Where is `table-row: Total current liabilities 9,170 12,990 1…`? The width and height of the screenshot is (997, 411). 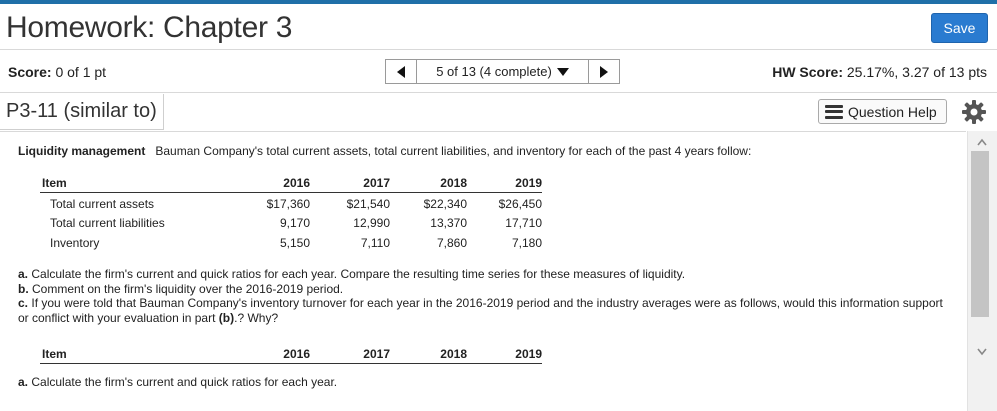
table-row: Total current liabilities 9,170 12,990 1… is located at coordinates (291, 223).